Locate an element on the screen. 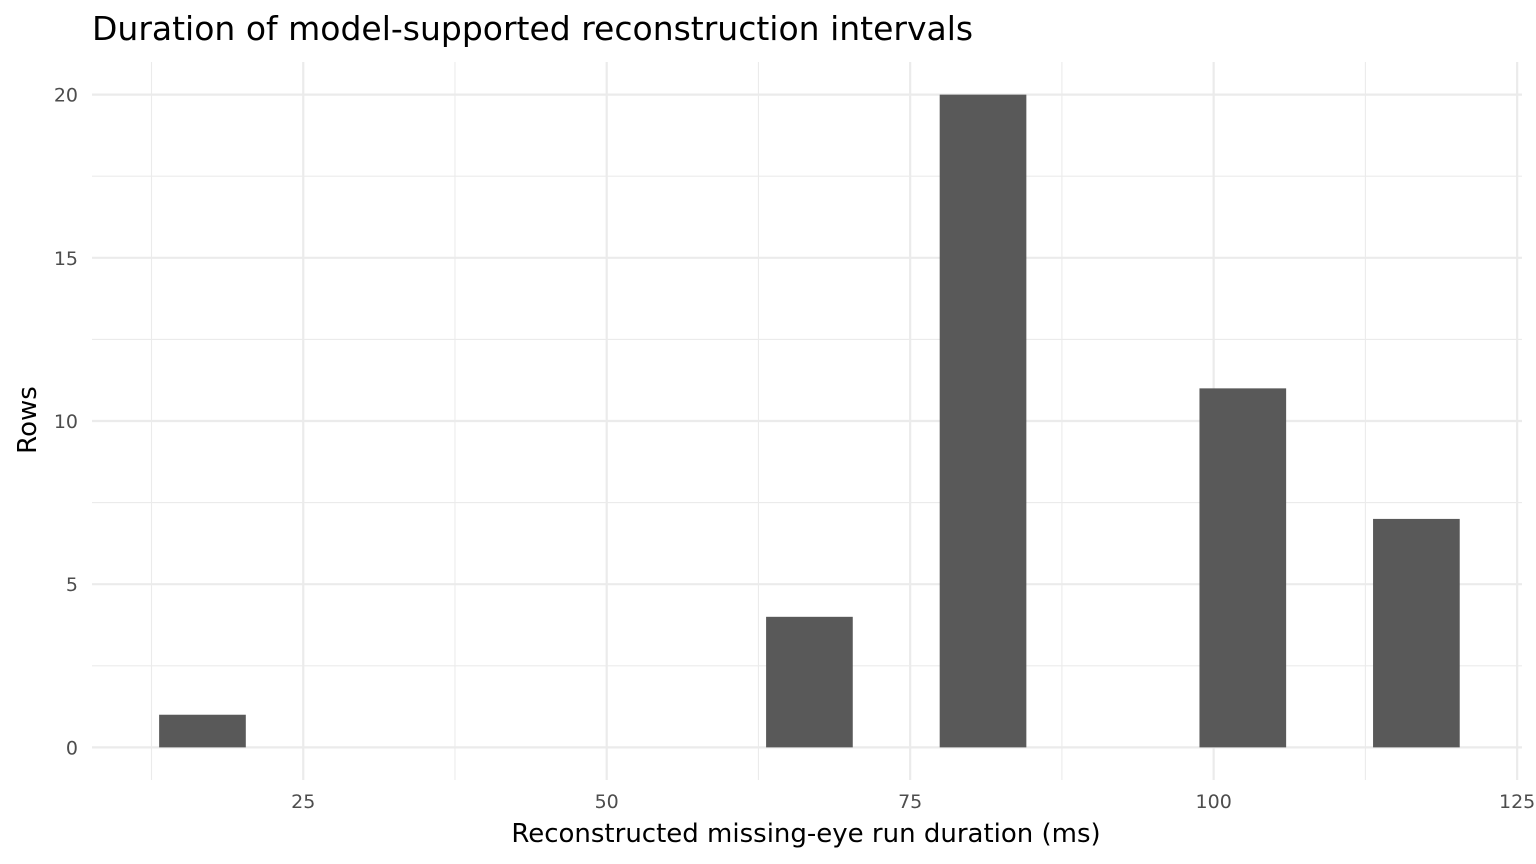 The height and width of the screenshot is (864, 1536). y-tick-label: 10 is located at coordinates (66, 422).